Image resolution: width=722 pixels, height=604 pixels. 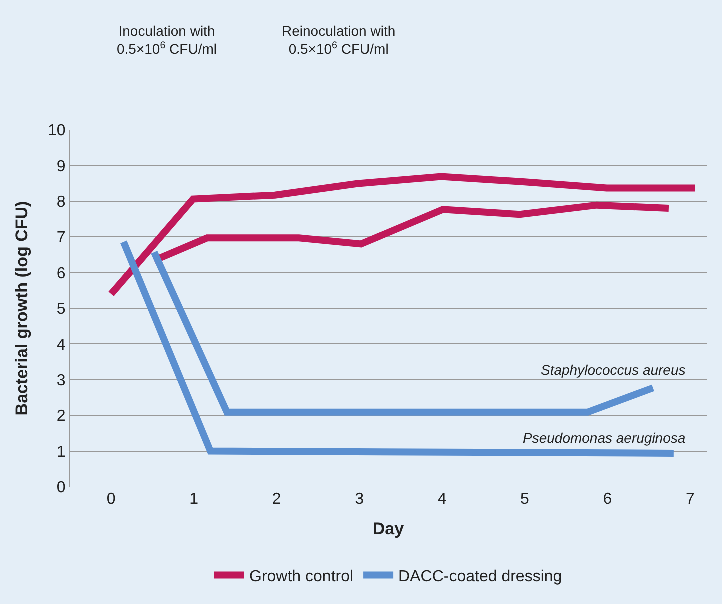 What do you see at coordinates (339, 40) in the screenshot?
I see `text: Reinoculation with 0.5×10$^{6}$ CFU/ml` at bounding box center [339, 40].